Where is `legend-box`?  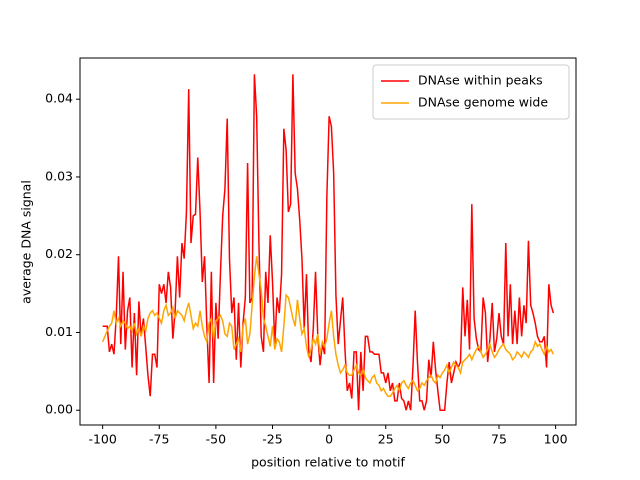 legend-box is located at coordinates (471, 92).